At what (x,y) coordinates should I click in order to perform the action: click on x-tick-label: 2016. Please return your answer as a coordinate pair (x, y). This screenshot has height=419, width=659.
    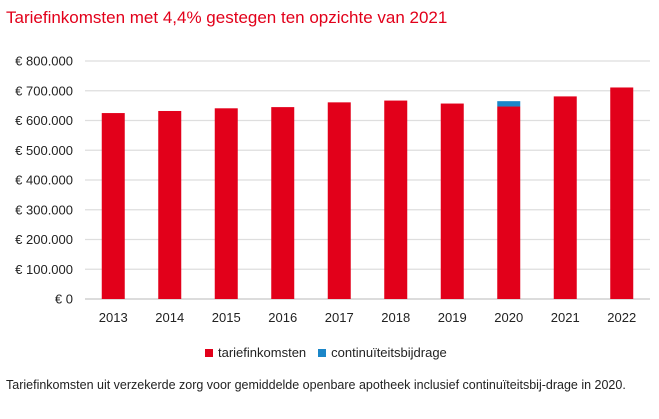
    Looking at the image, I should click on (282, 317).